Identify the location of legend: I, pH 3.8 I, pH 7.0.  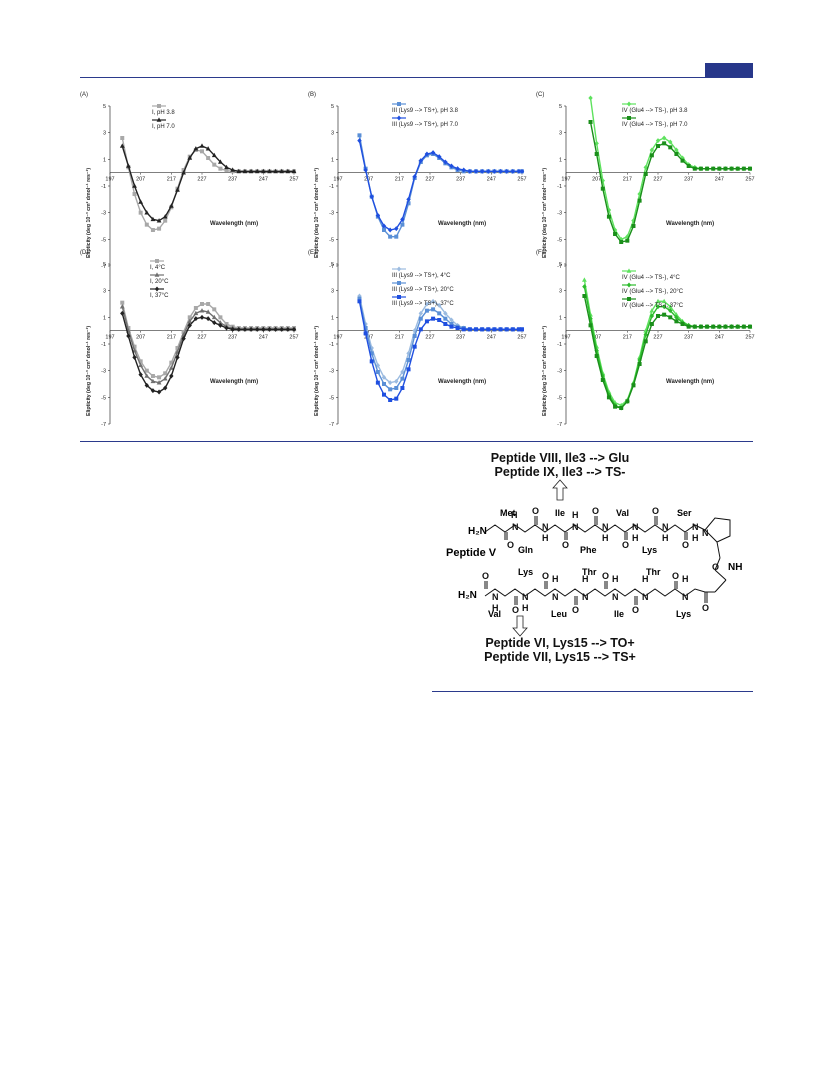
(163, 117).